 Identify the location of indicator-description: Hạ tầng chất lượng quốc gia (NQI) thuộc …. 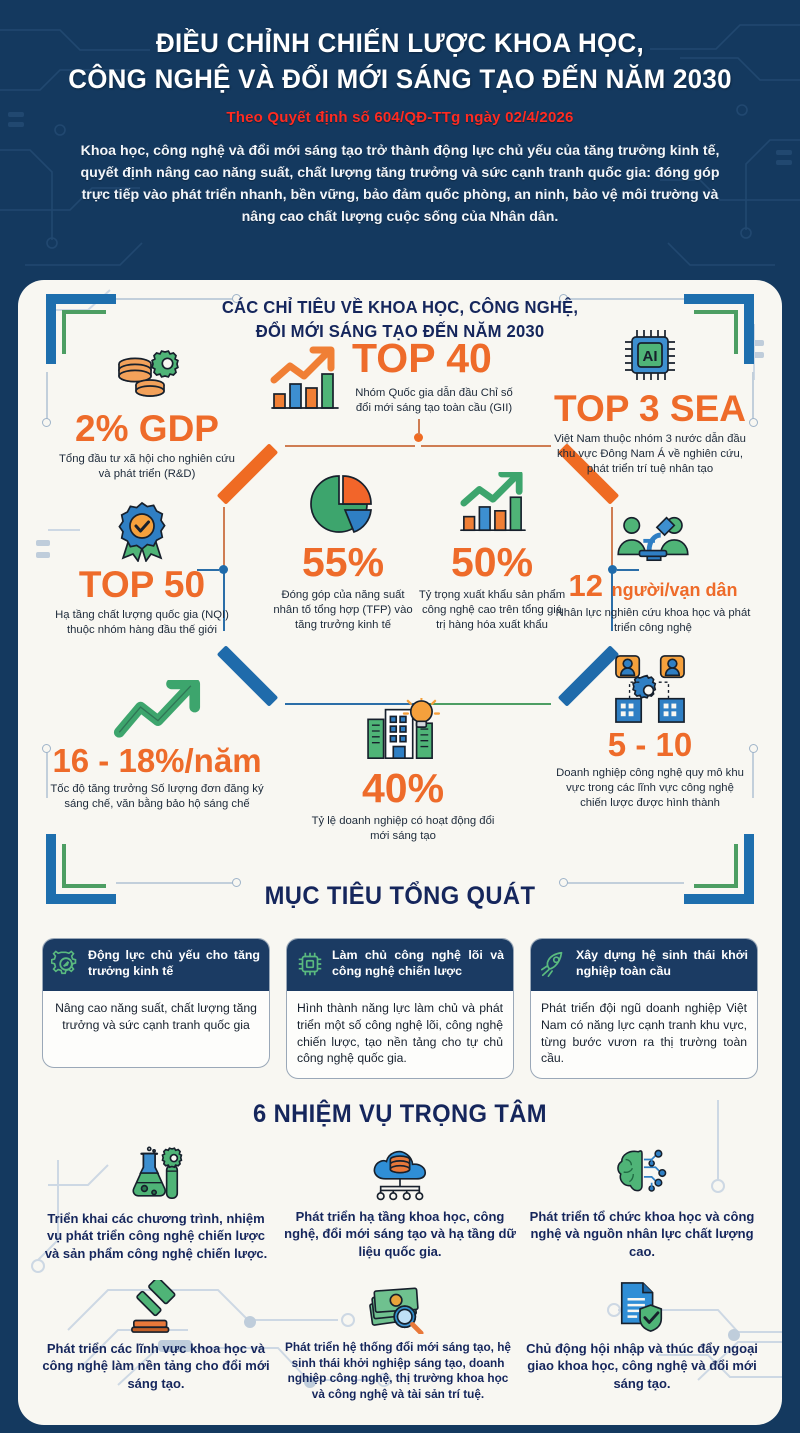
(142, 622).